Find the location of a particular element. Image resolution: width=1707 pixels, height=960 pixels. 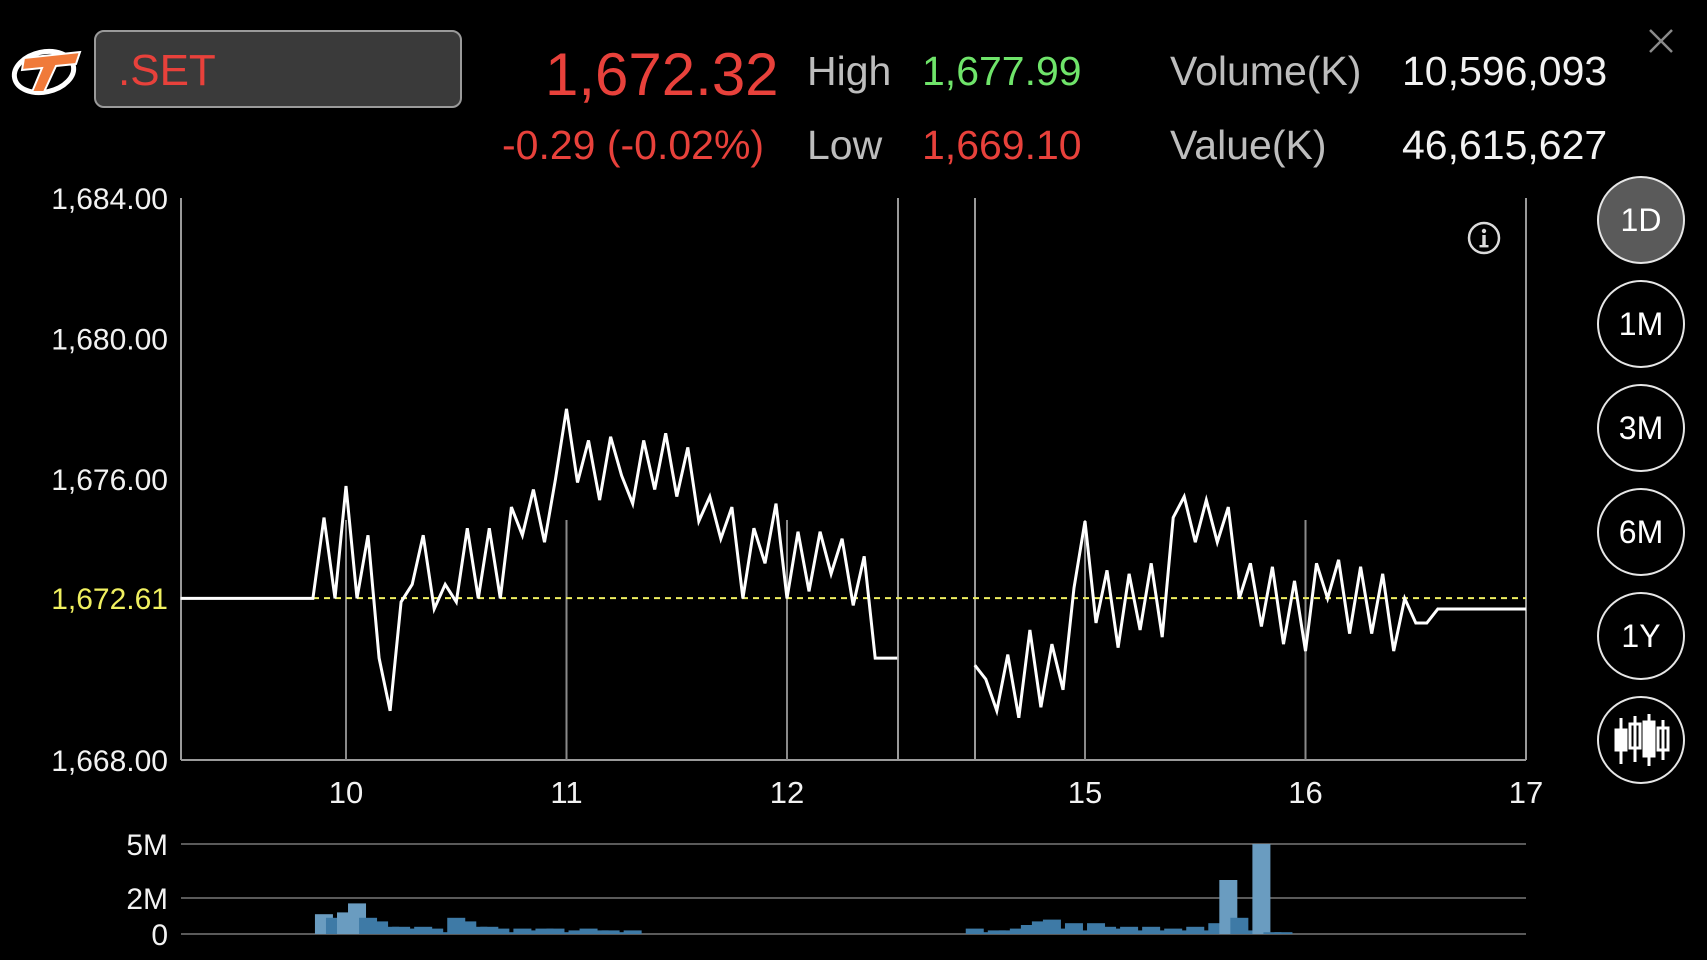

y-tick-label: 1,676.00 is located at coordinates (109, 480).